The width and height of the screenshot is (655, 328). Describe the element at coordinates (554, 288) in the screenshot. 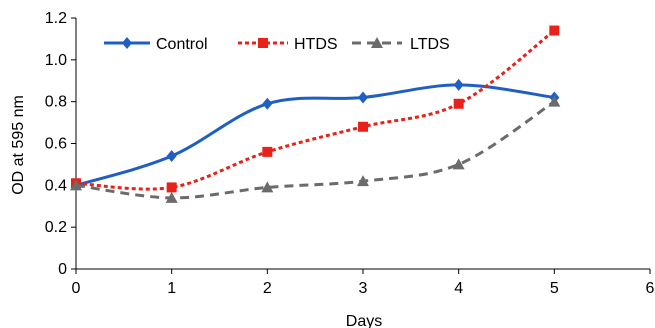

I see `x-tick-label: 5` at that location.